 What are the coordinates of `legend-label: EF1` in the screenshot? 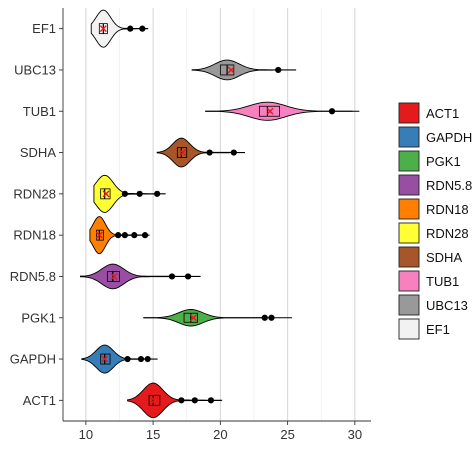 It's located at (438, 329).